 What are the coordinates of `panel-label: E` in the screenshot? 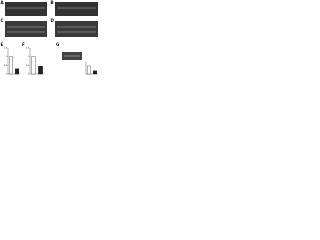 It's located at (2, 44).